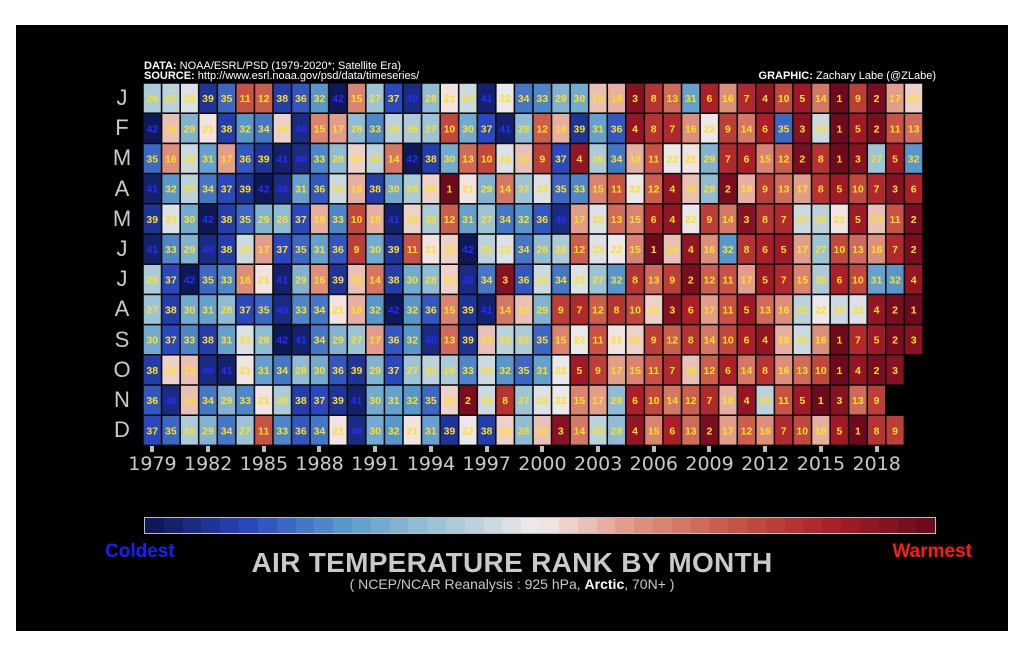 The height and width of the screenshot is (652, 1024). Describe the element at coordinates (820, 449) in the screenshot. I see `x-axis-tick` at that location.